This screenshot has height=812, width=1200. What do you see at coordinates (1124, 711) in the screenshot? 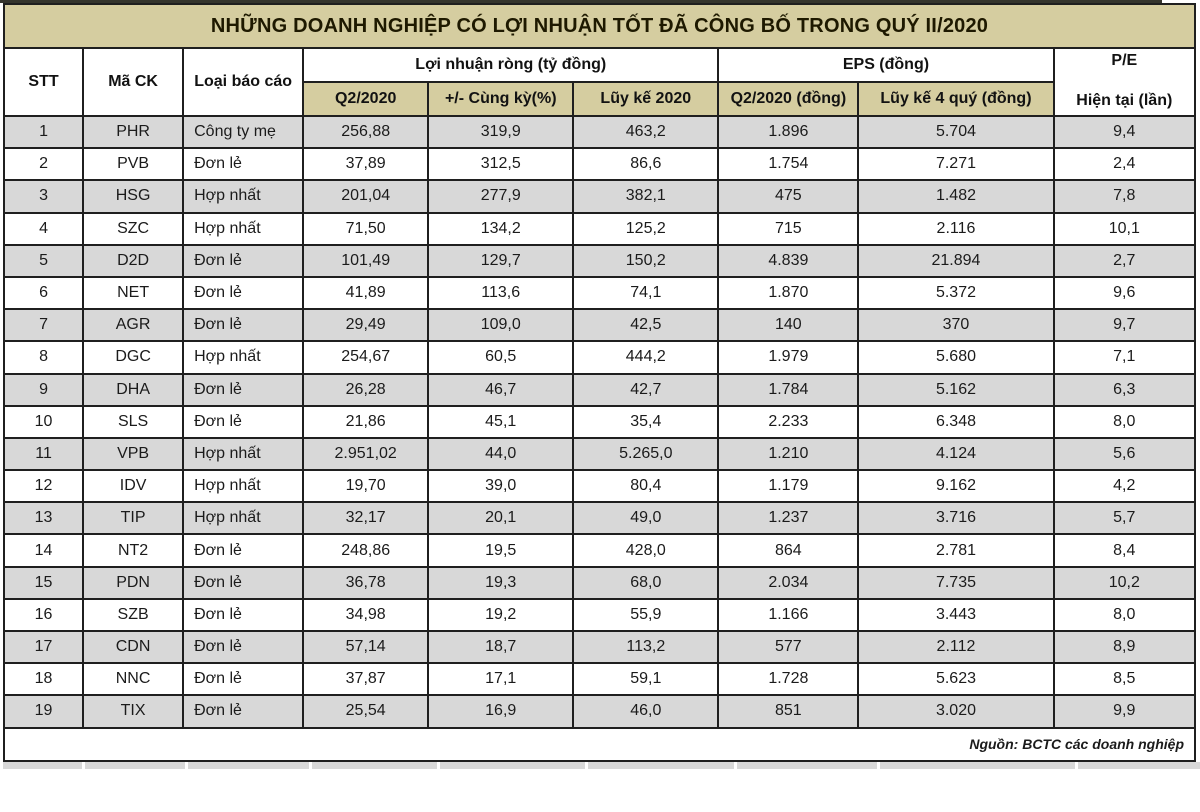
I see `cell-pe: 9,9` at bounding box center [1124, 711].